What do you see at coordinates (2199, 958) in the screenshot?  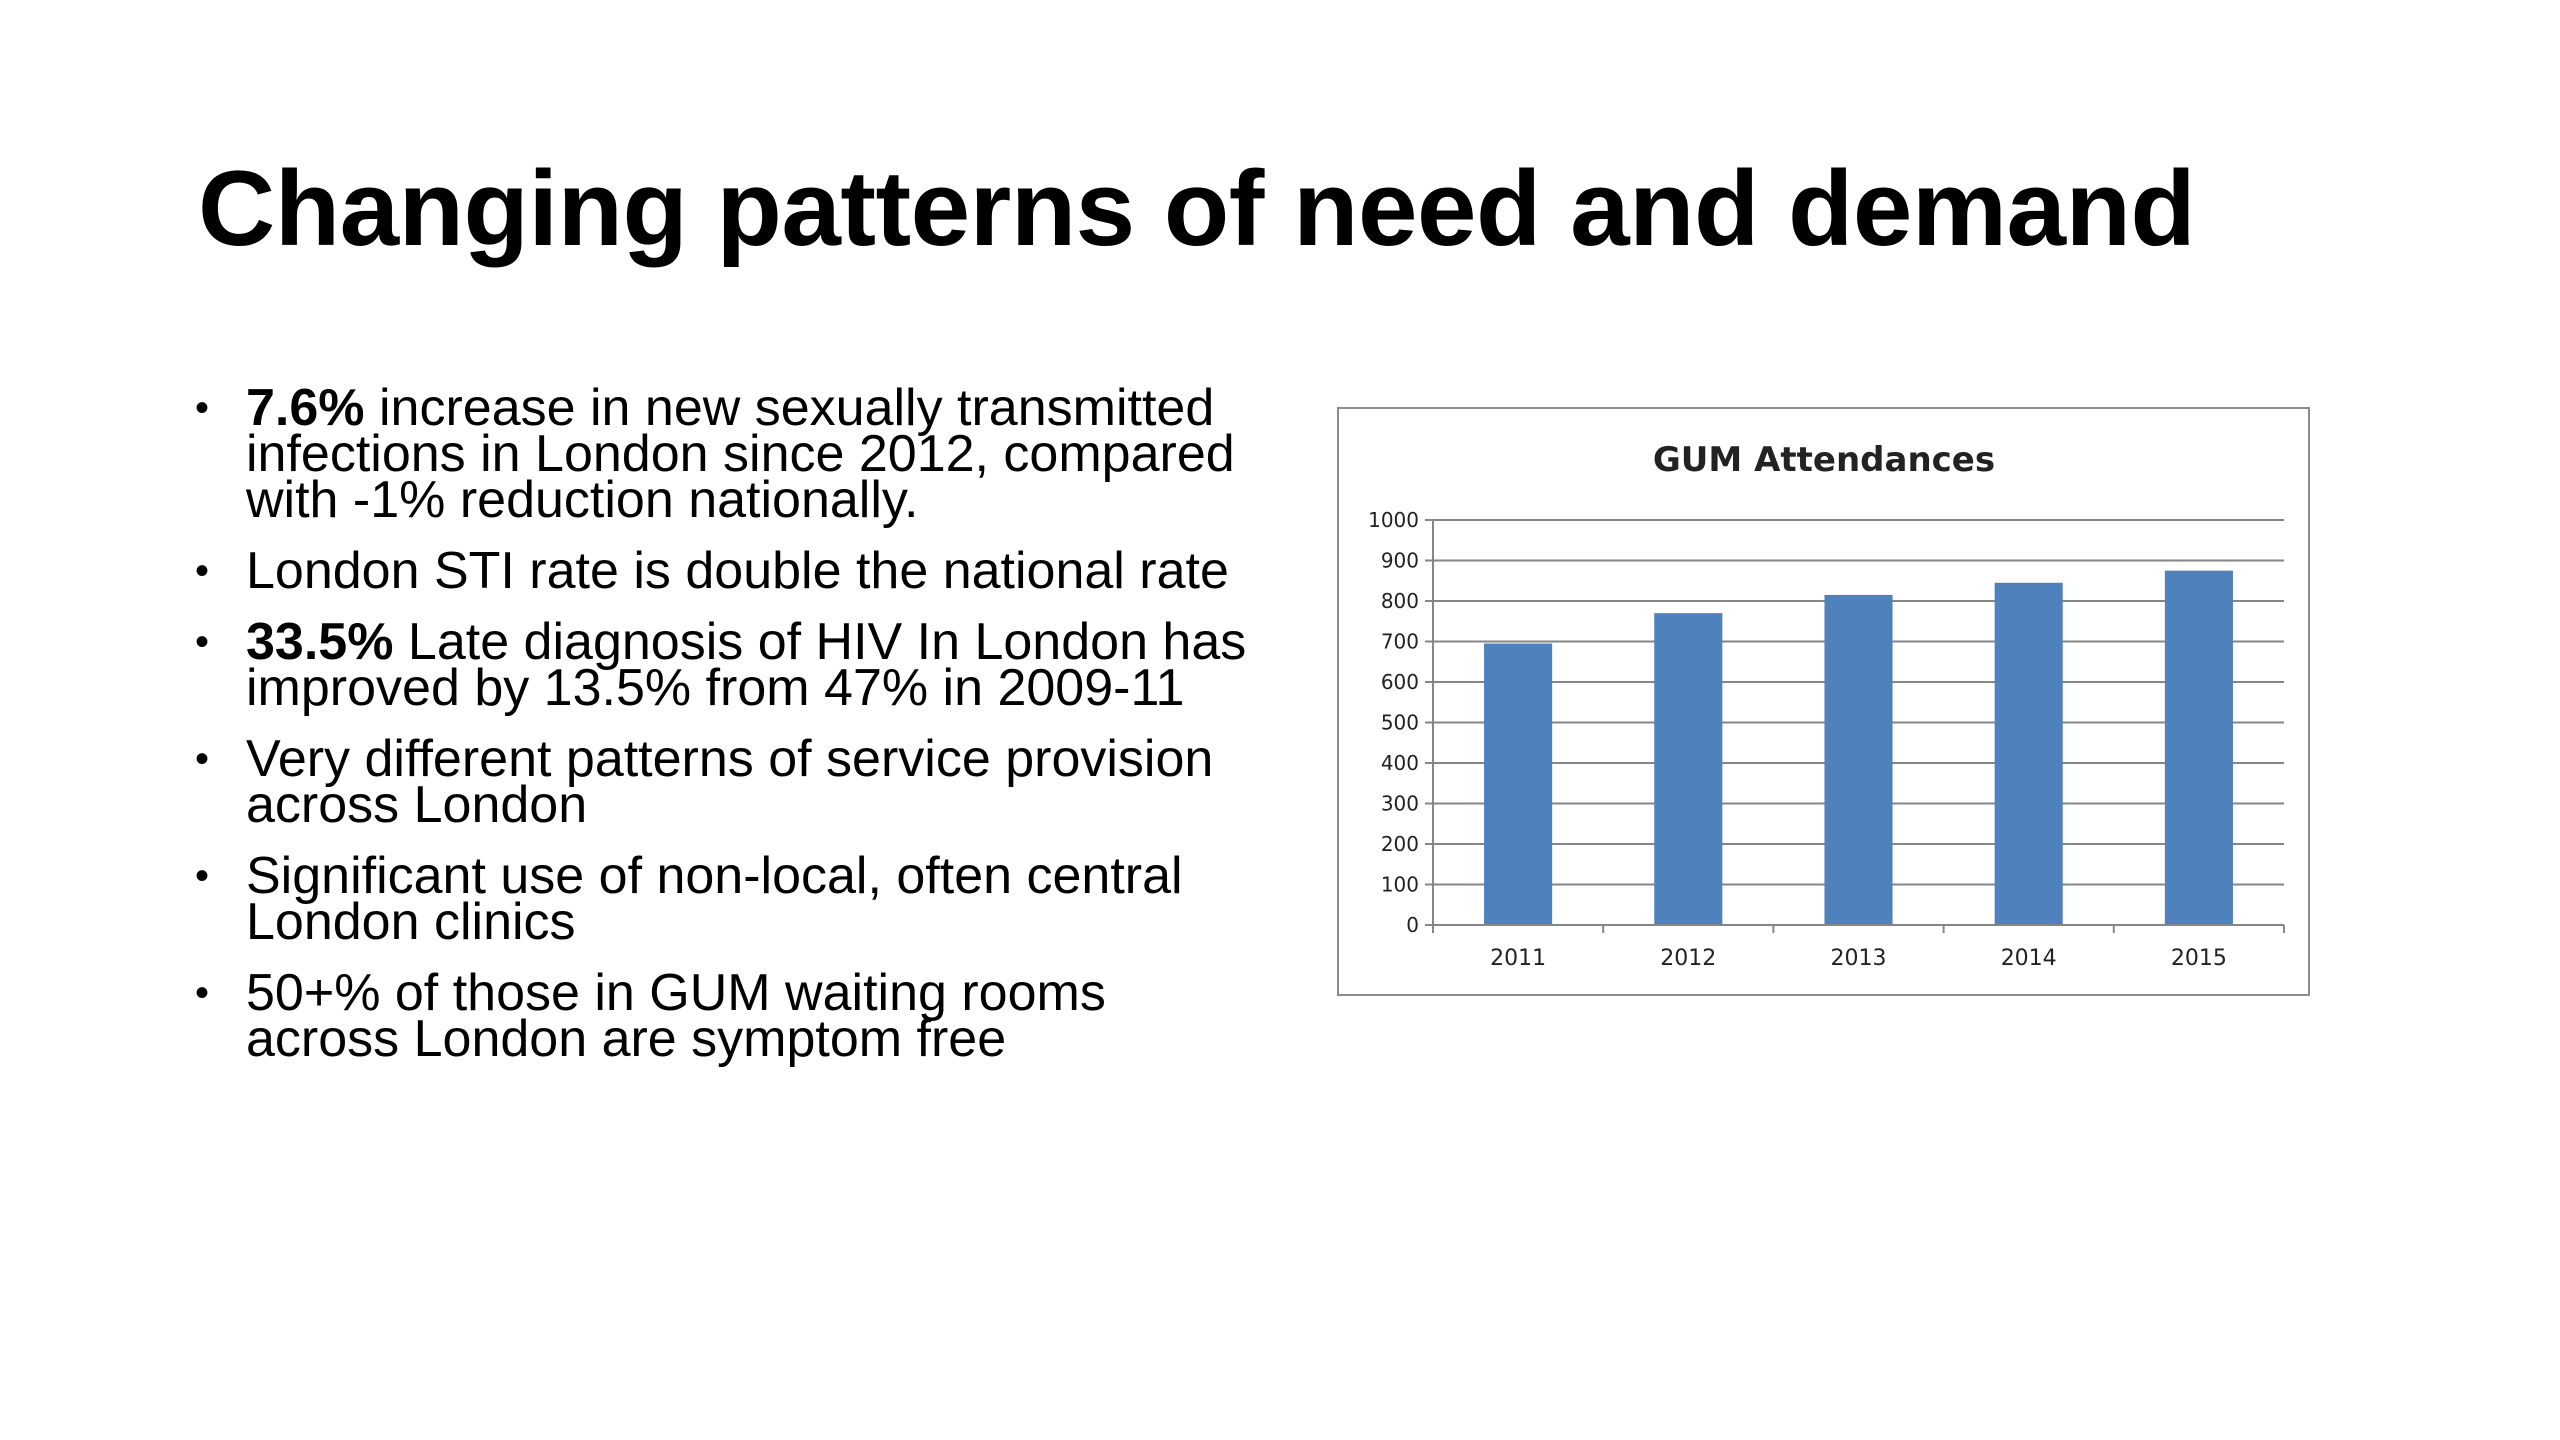 I see `x-tick-label: 2015` at bounding box center [2199, 958].